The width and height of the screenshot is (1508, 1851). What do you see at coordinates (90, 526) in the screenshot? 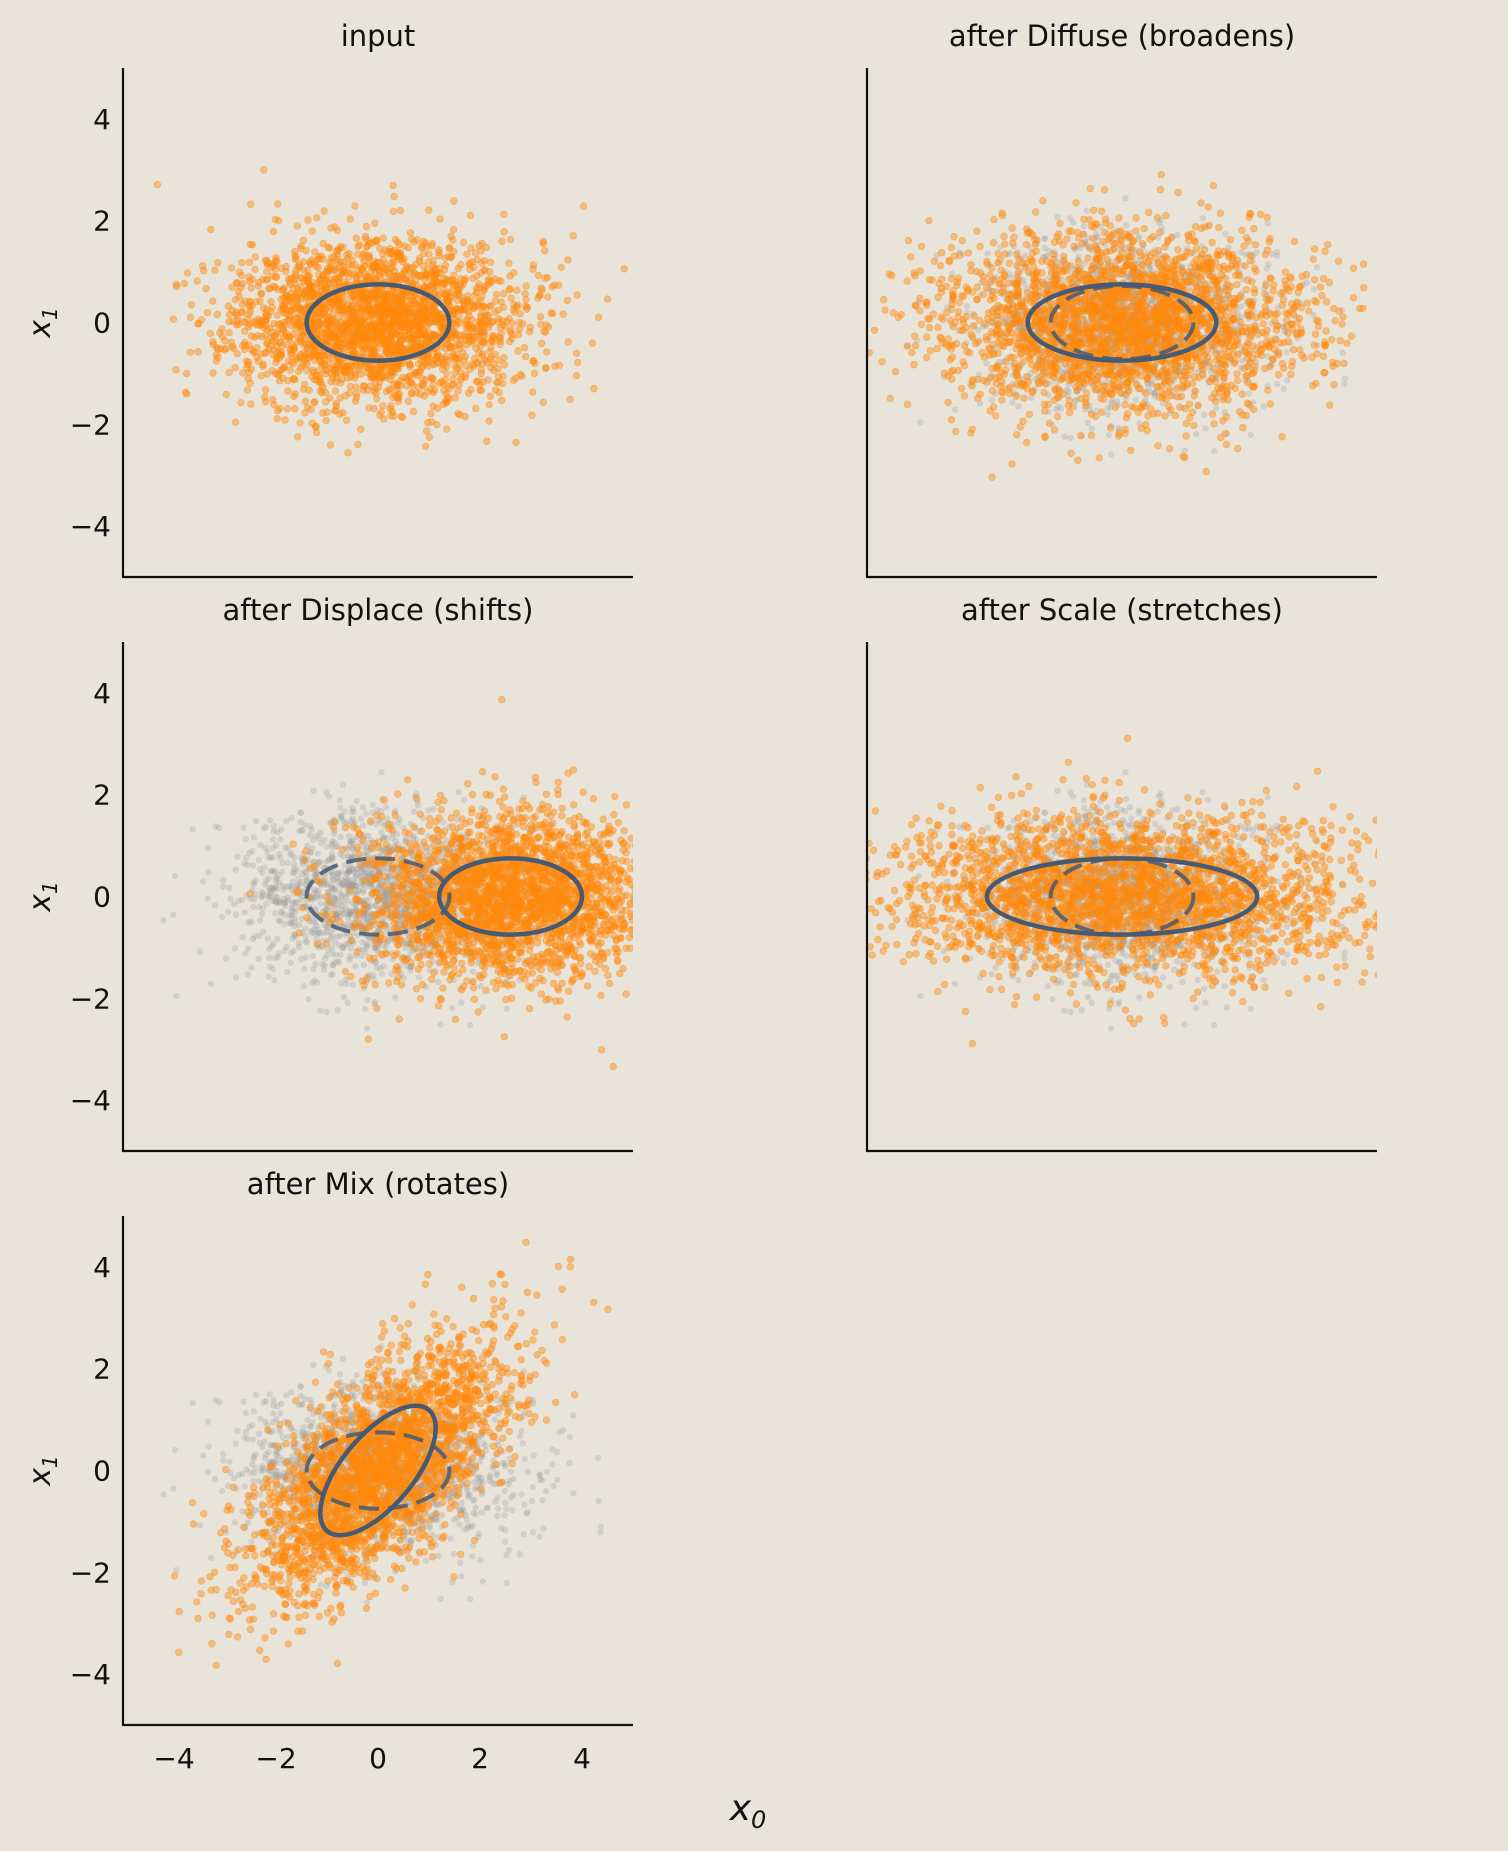
I see `y-tick-label: −4` at bounding box center [90, 526].